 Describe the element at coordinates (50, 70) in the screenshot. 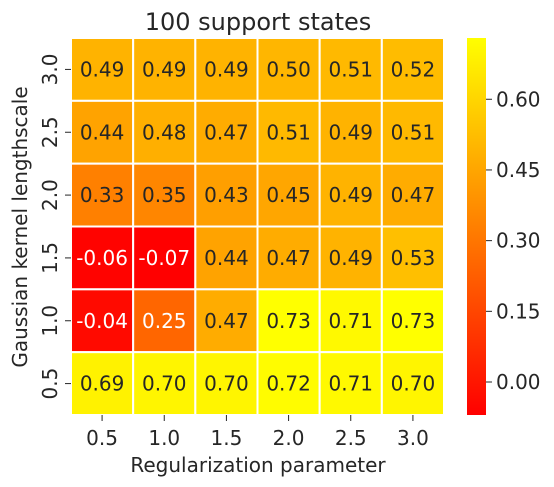

I see `y-tick-label: 3.0` at that location.